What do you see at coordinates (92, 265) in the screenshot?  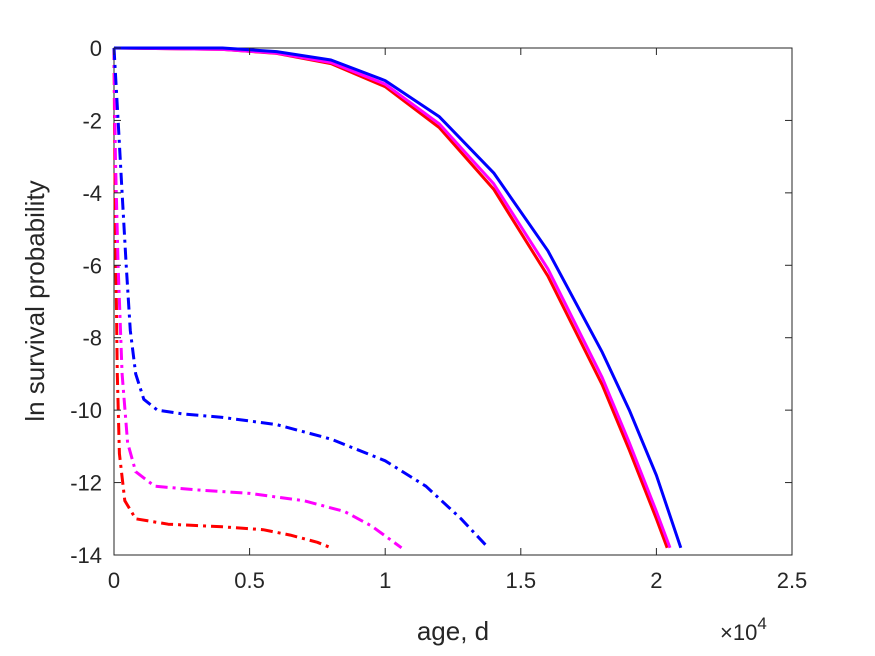 I see `y-tick-label: -6` at bounding box center [92, 265].